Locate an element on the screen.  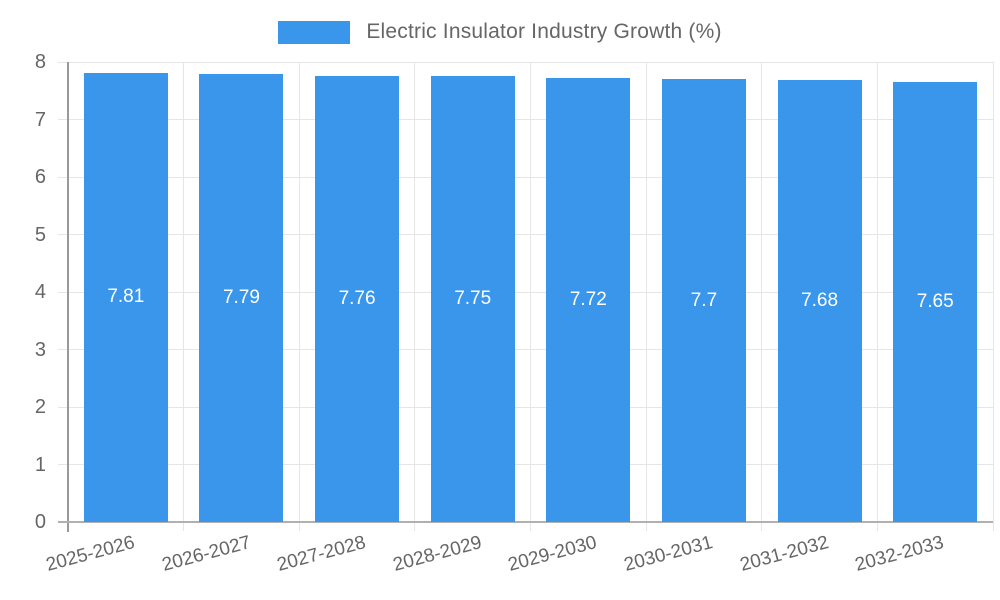
y-axis-tick-label: 0 is located at coordinates (40, 522).